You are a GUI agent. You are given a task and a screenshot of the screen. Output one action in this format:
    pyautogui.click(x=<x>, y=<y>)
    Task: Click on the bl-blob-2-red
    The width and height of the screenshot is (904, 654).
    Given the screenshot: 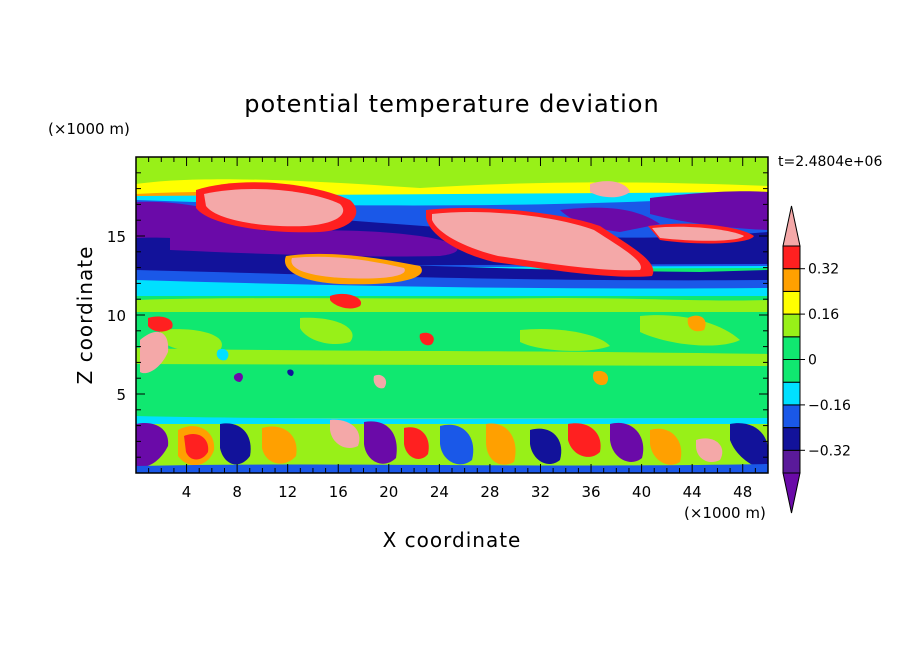 What is the action you would take?
    pyautogui.click(x=196, y=446)
    